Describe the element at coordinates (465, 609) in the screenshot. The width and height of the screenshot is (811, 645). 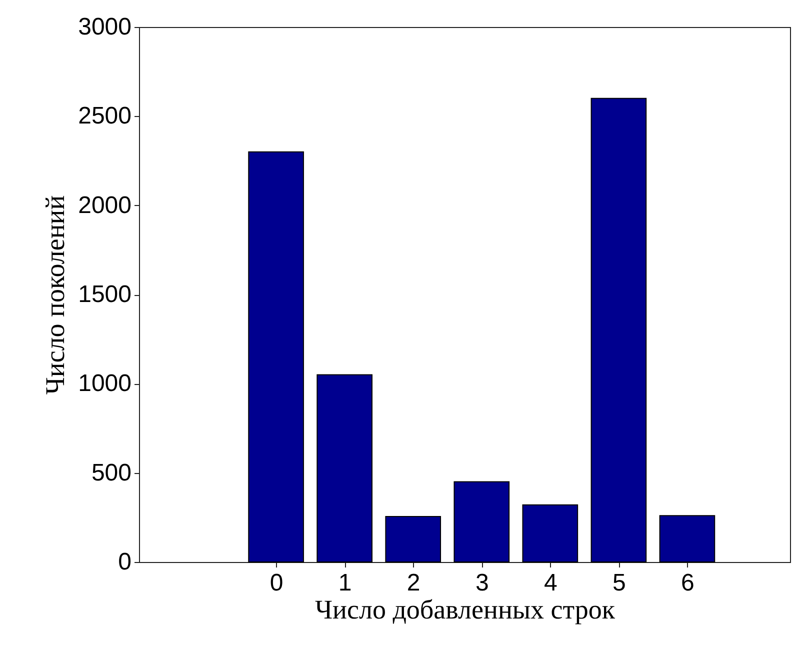
I see `x-axis-title: Число добавленных строк` at that location.